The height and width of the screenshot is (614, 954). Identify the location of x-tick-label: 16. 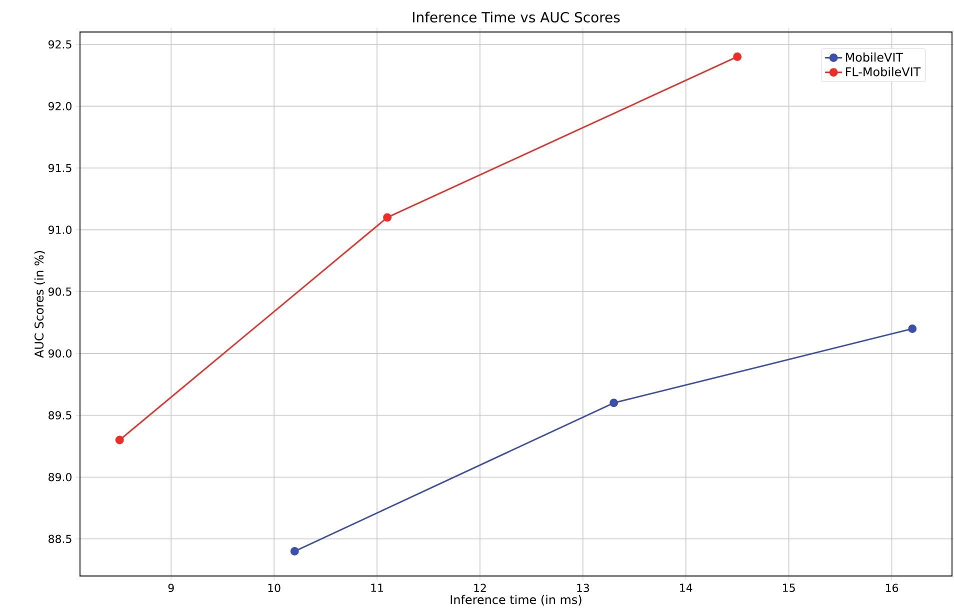
(892, 588).